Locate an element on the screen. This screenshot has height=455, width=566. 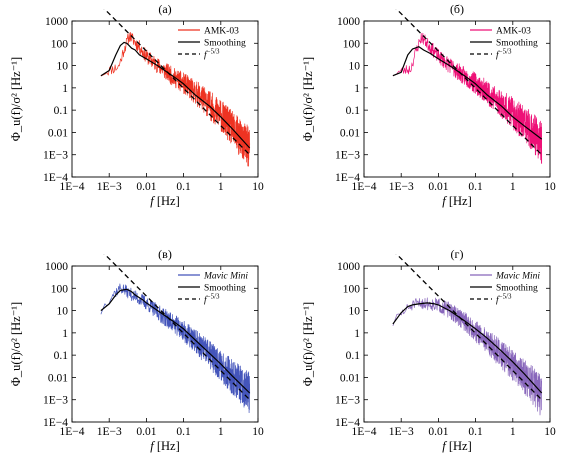
panel-label: (а) is located at coordinates (164, 9).